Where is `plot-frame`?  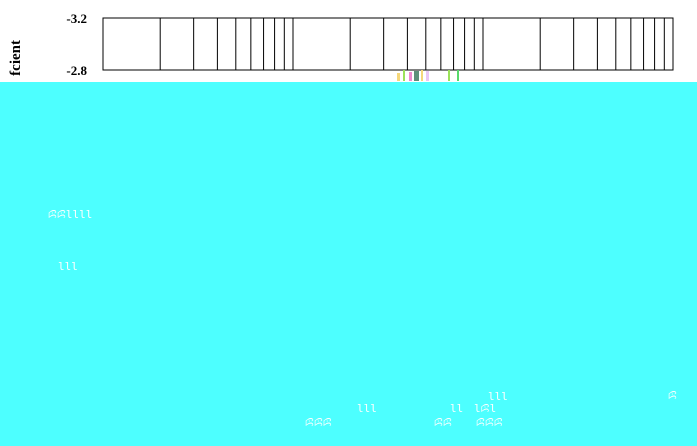
plot-frame is located at coordinates (388, 44).